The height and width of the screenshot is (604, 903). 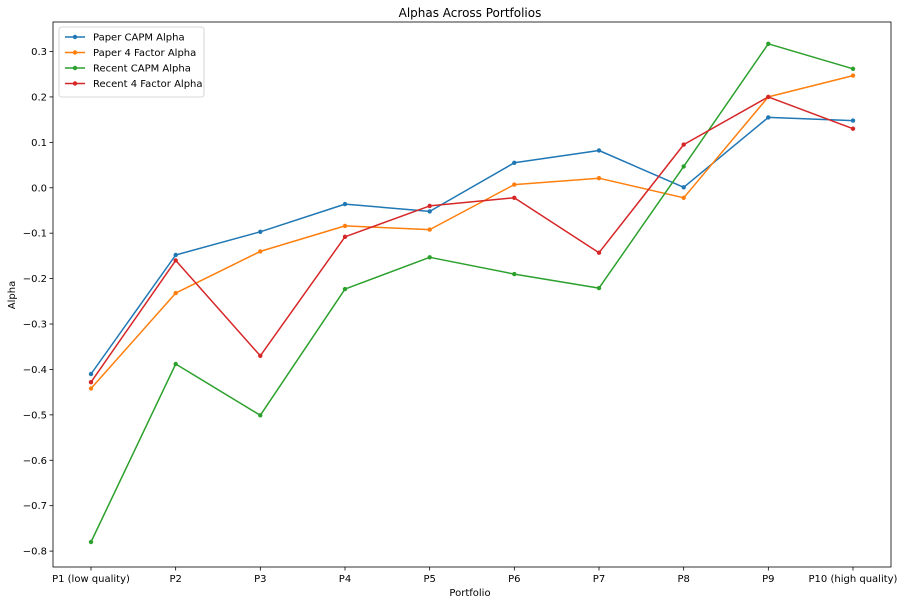 What do you see at coordinates (39, 52) in the screenshot?
I see `y-tick-label: 0.3` at bounding box center [39, 52].